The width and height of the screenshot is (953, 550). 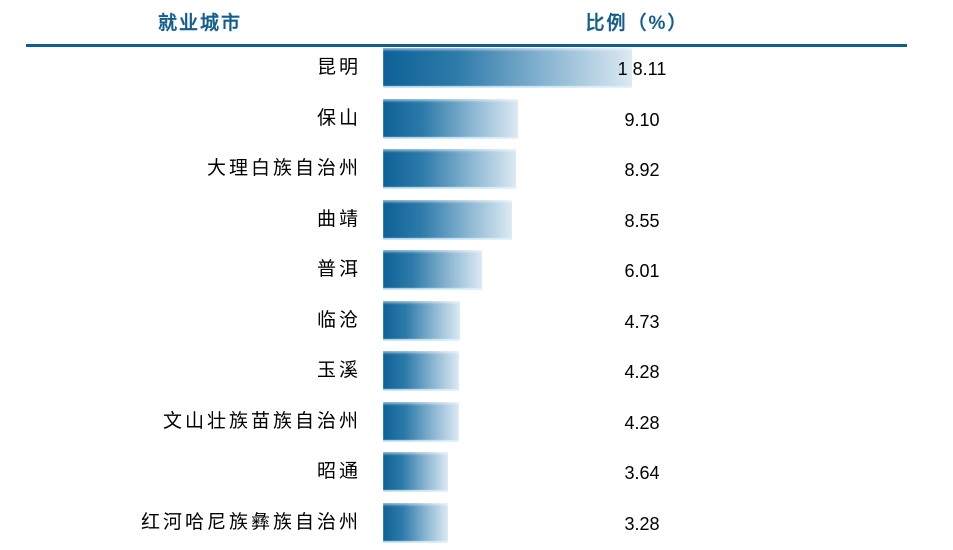 What do you see at coordinates (466, 45) in the screenshot?
I see `header-divider` at bounding box center [466, 45].